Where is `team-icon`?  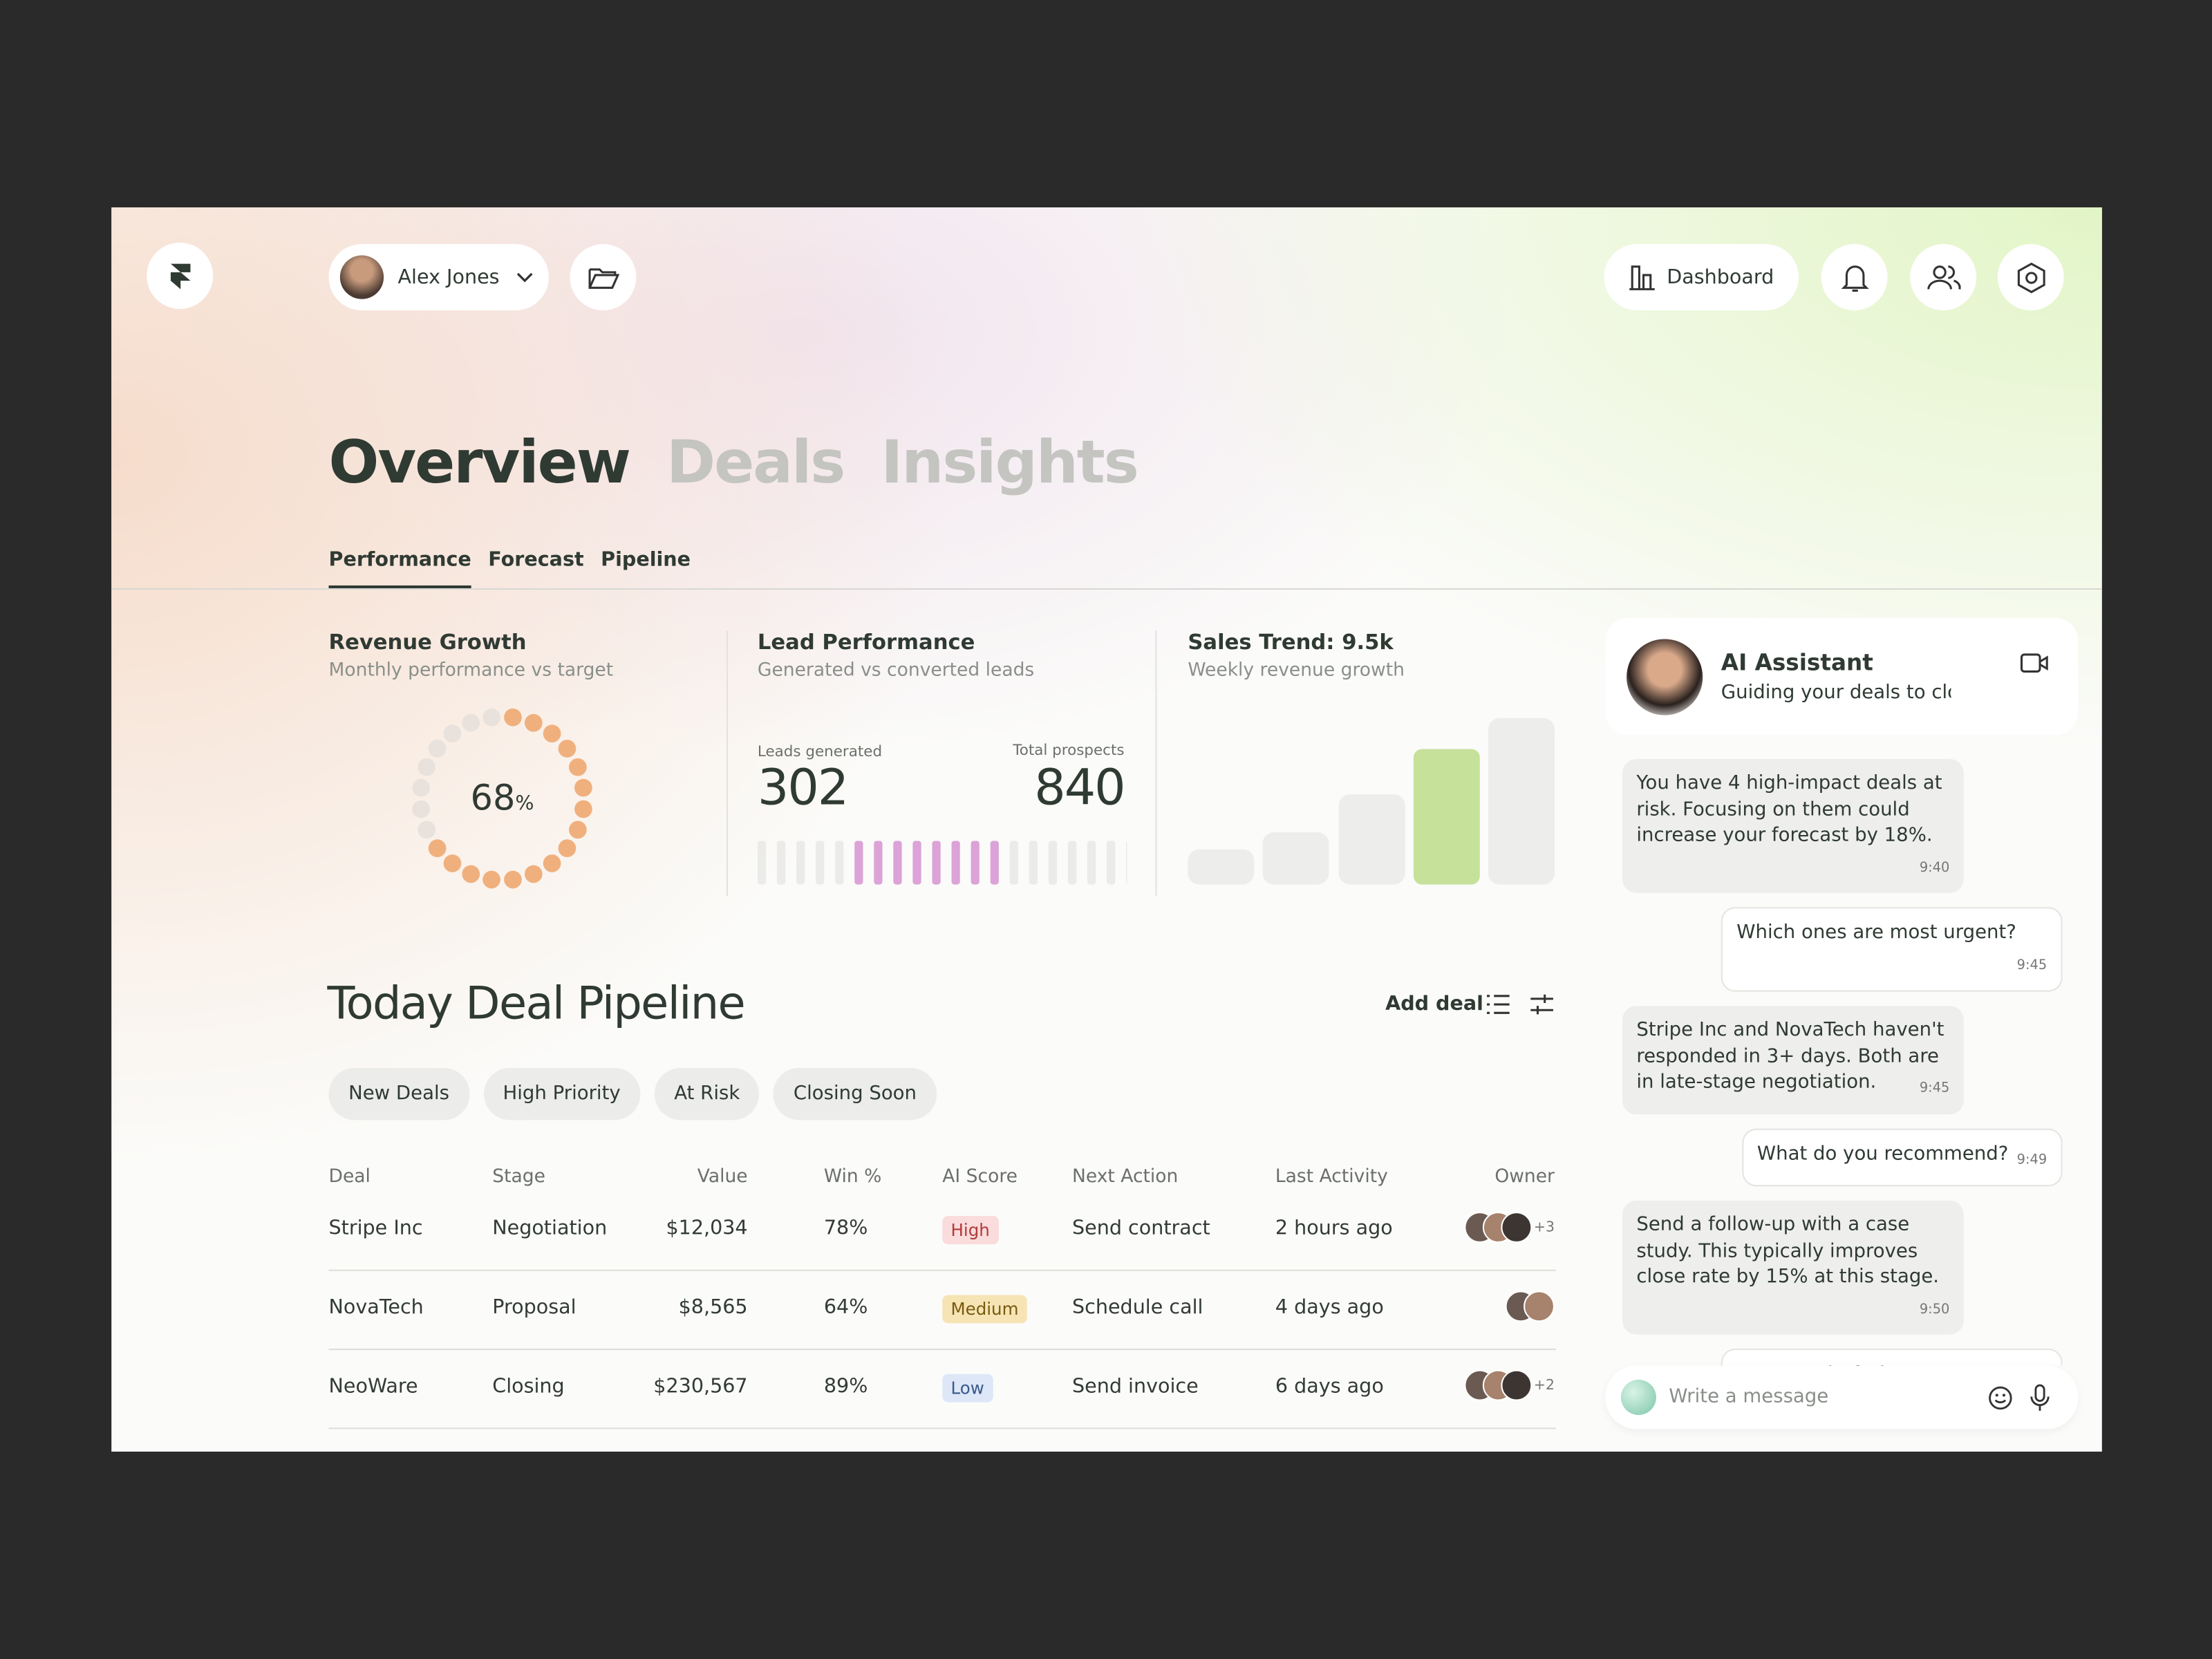 team-icon is located at coordinates (1943, 277).